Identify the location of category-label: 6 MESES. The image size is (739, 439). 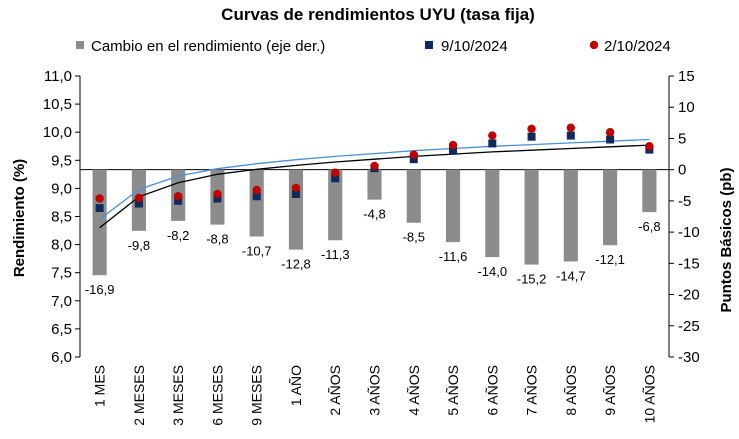
(217, 395).